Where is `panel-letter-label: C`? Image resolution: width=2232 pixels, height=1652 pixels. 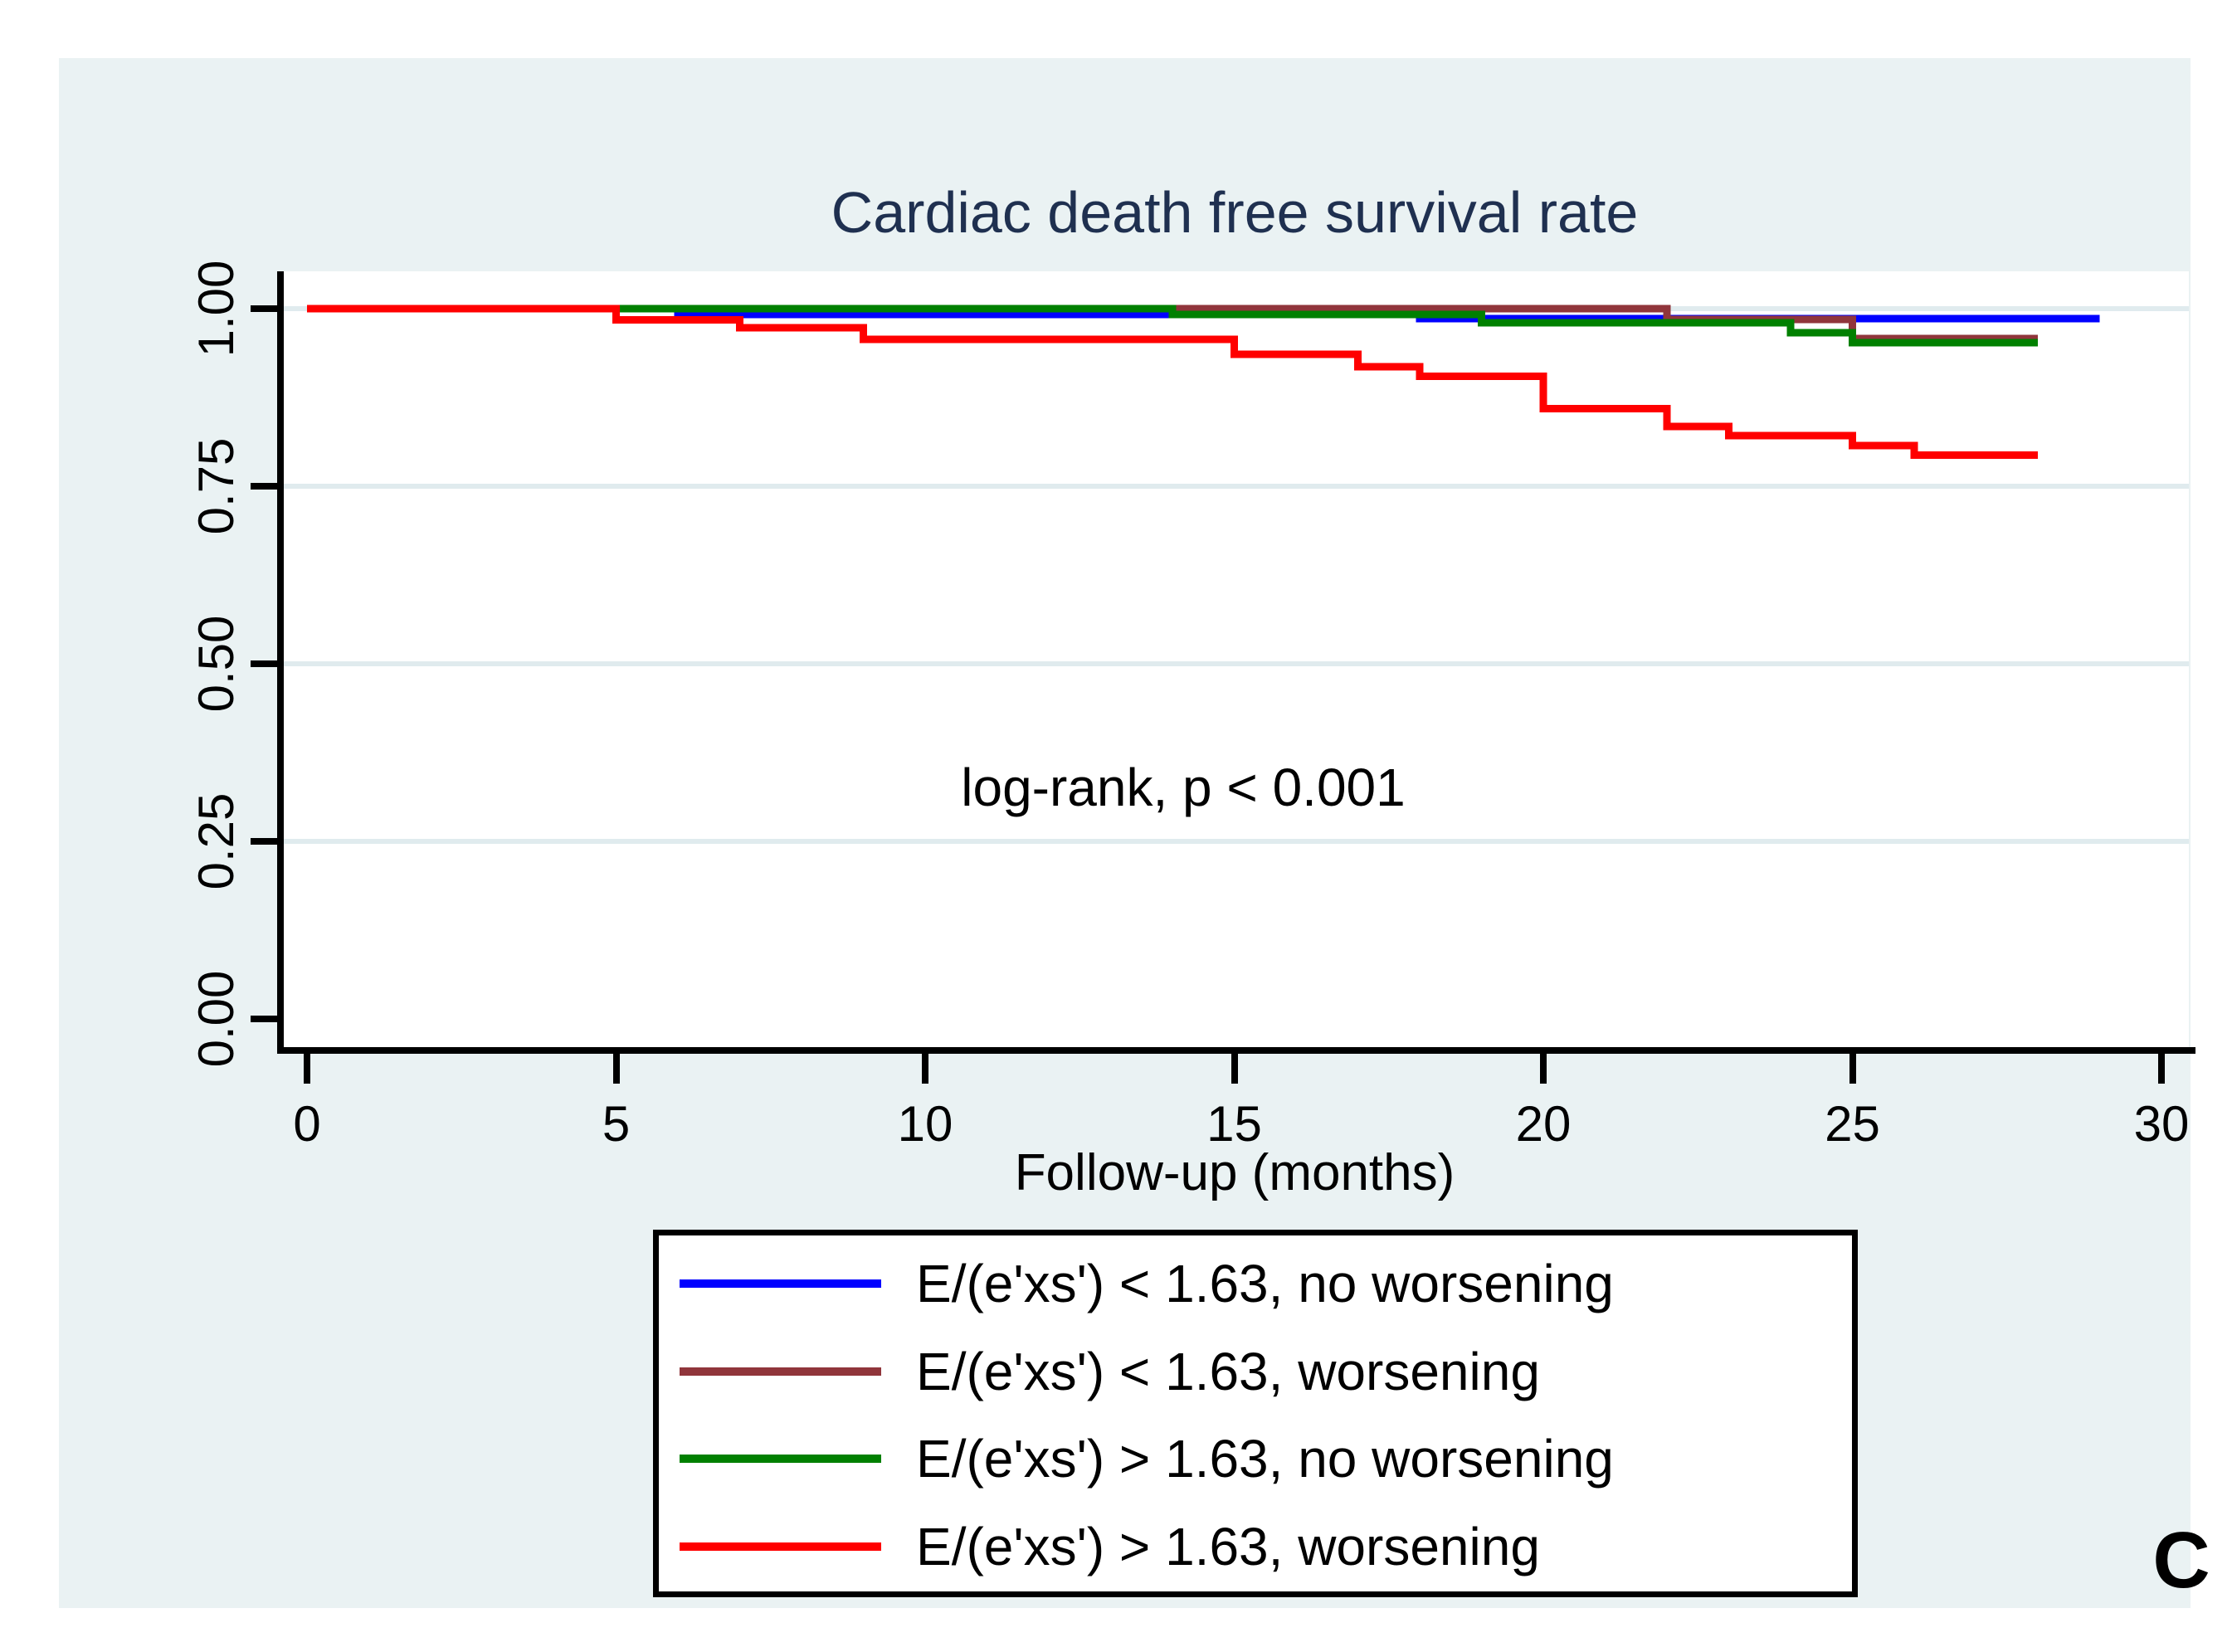
panel-letter-label: C is located at coordinates (2181, 1561).